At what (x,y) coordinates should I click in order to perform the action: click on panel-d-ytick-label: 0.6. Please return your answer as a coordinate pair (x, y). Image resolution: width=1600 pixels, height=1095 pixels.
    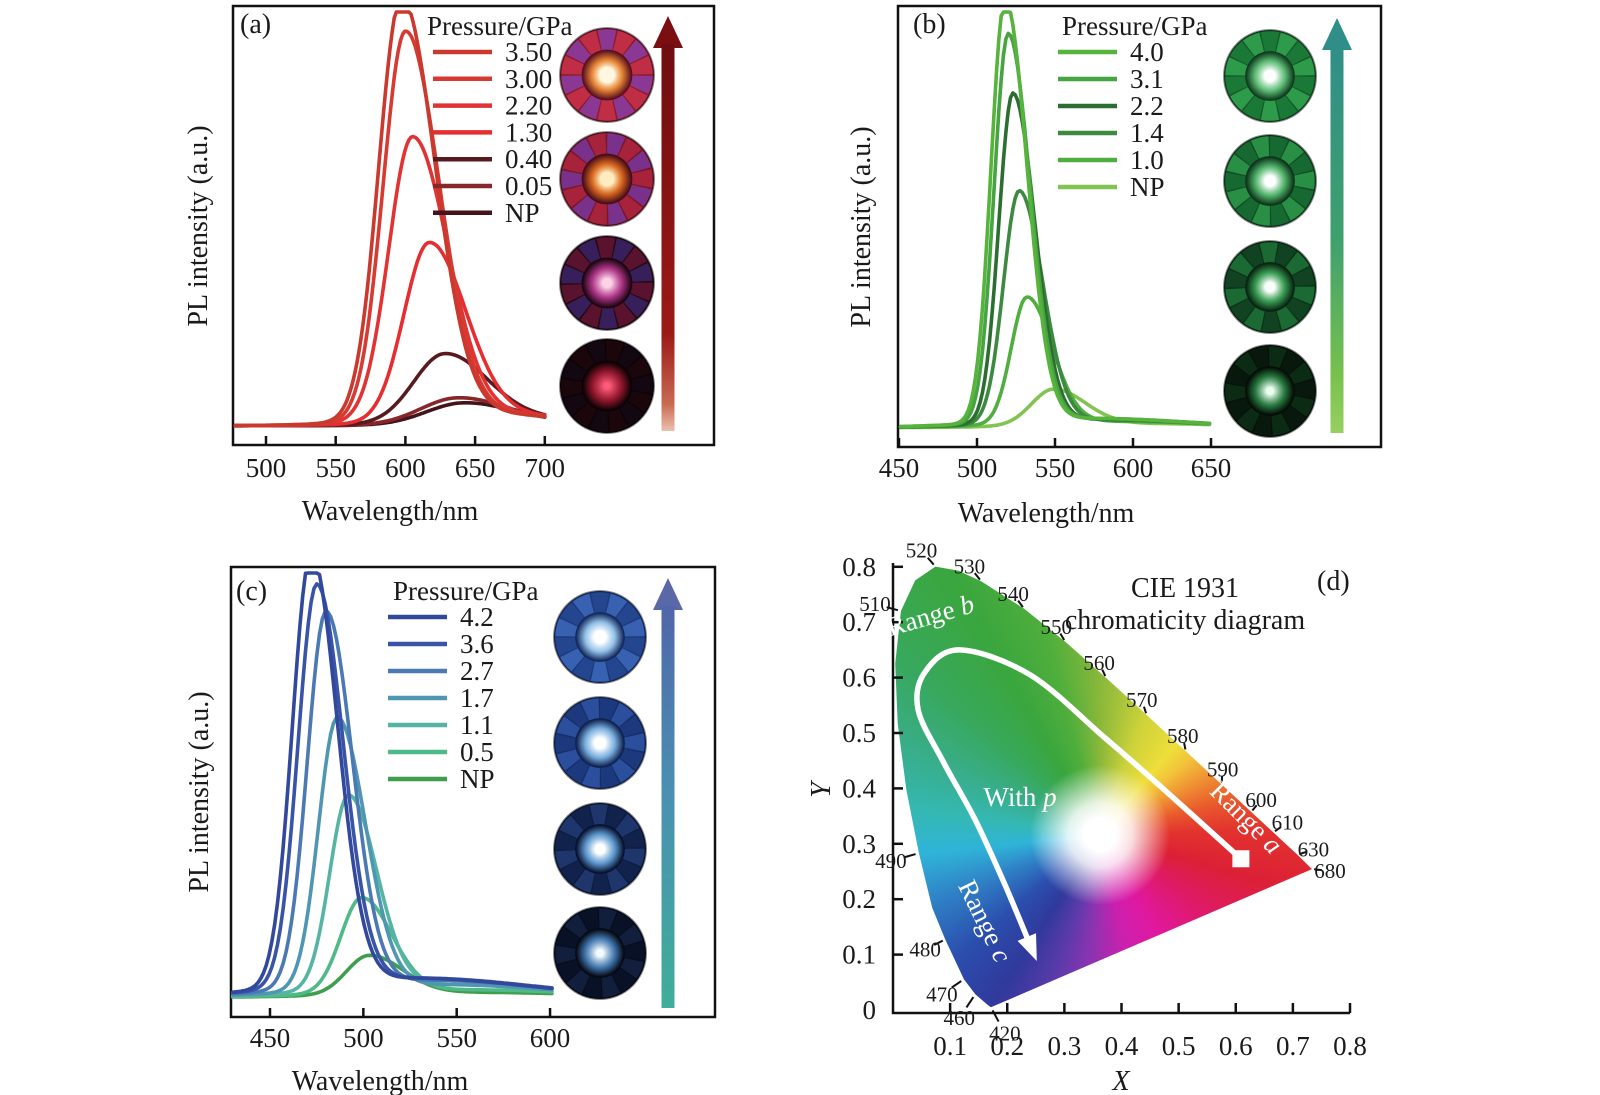
    Looking at the image, I should click on (859, 678).